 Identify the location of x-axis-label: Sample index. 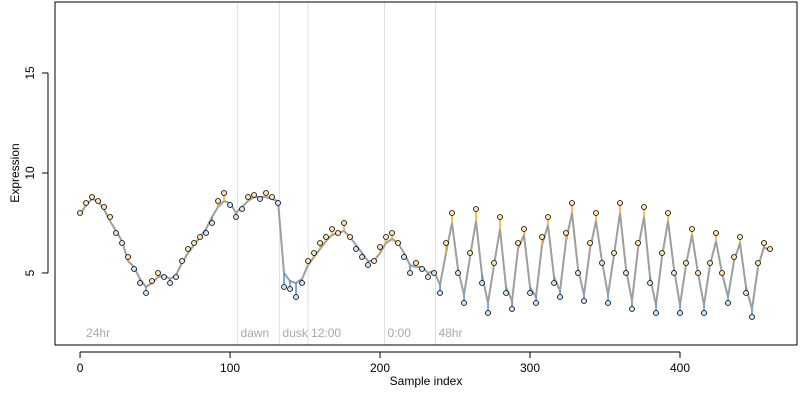
(426, 381).